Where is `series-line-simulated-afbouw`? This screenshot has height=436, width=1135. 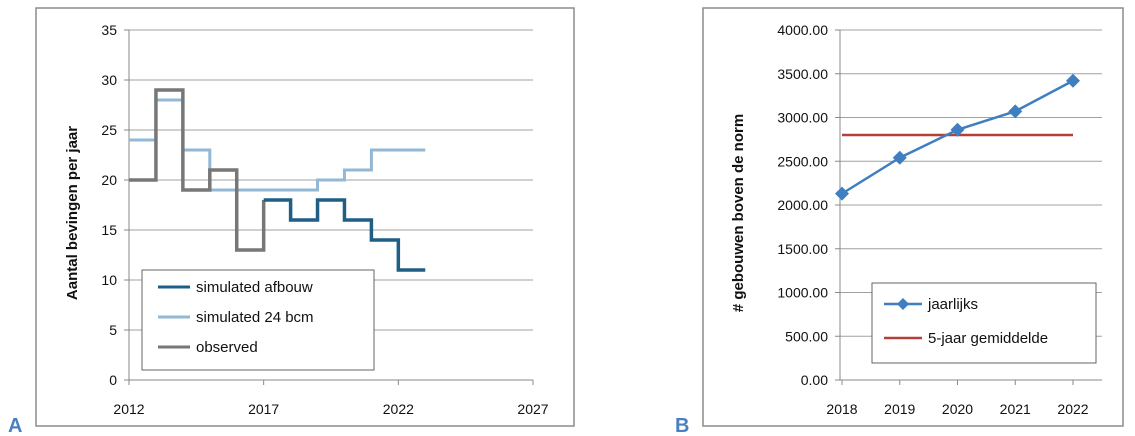
series-line-simulated-afbouw is located at coordinates (344, 235).